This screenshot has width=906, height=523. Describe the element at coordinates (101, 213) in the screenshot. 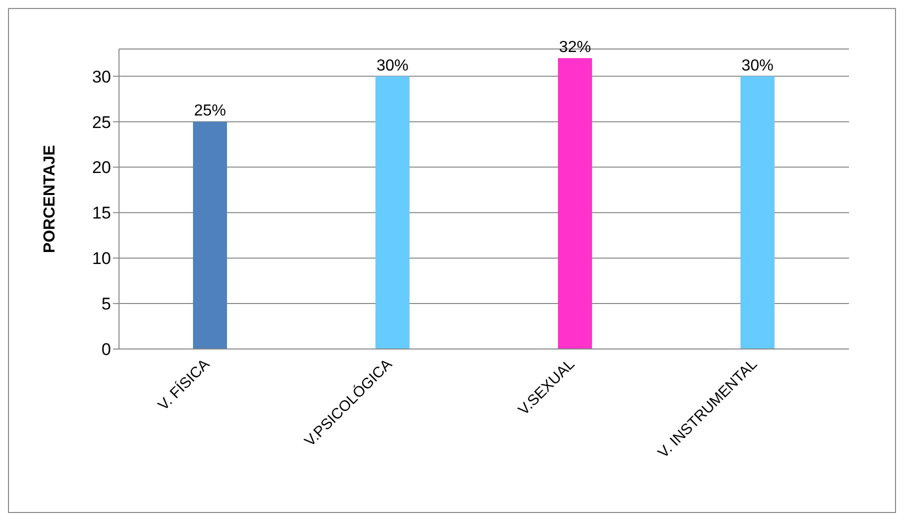

I see `y-tick-label: 15` at that location.